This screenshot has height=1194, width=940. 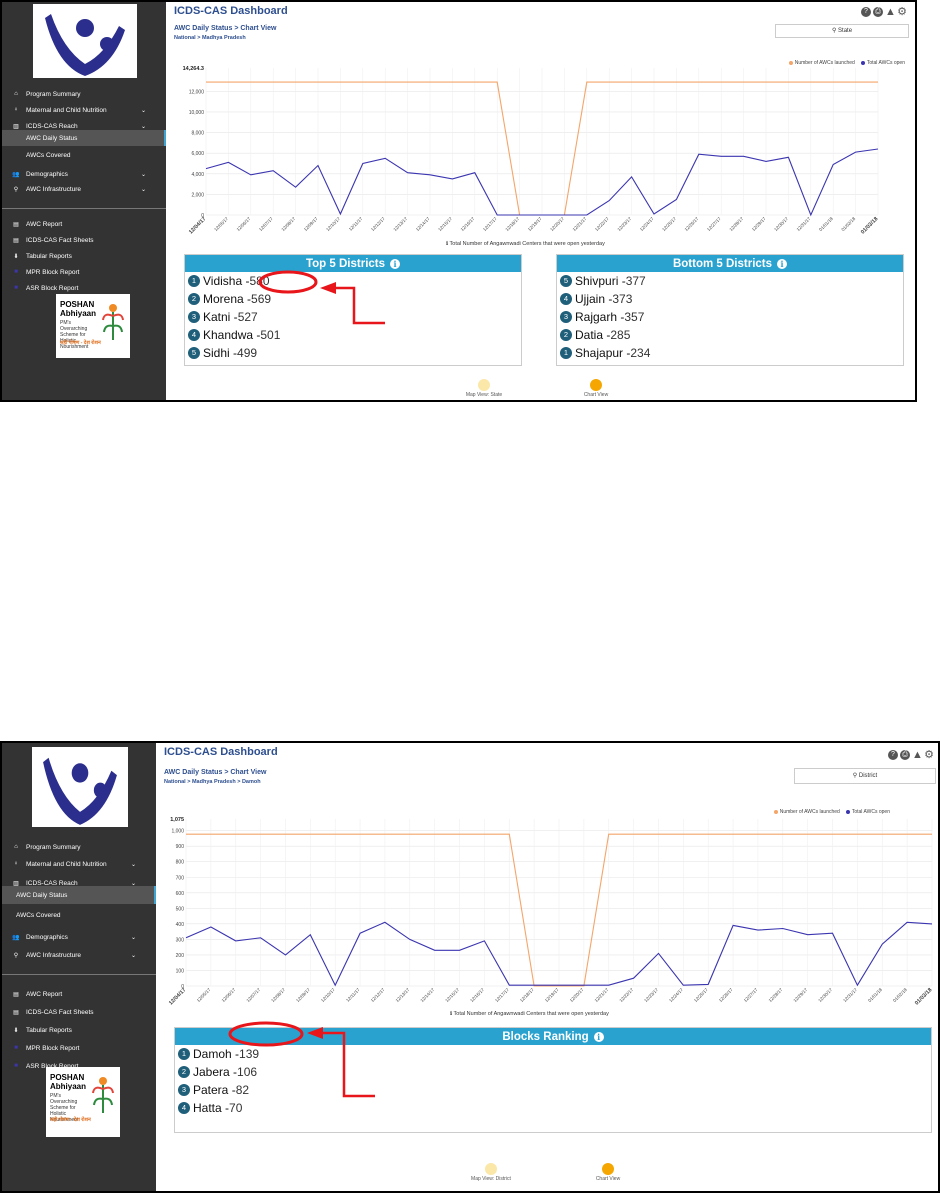 What do you see at coordinates (869, 225) in the screenshot?
I see `x-tick-label: 01/03/18` at bounding box center [869, 225].